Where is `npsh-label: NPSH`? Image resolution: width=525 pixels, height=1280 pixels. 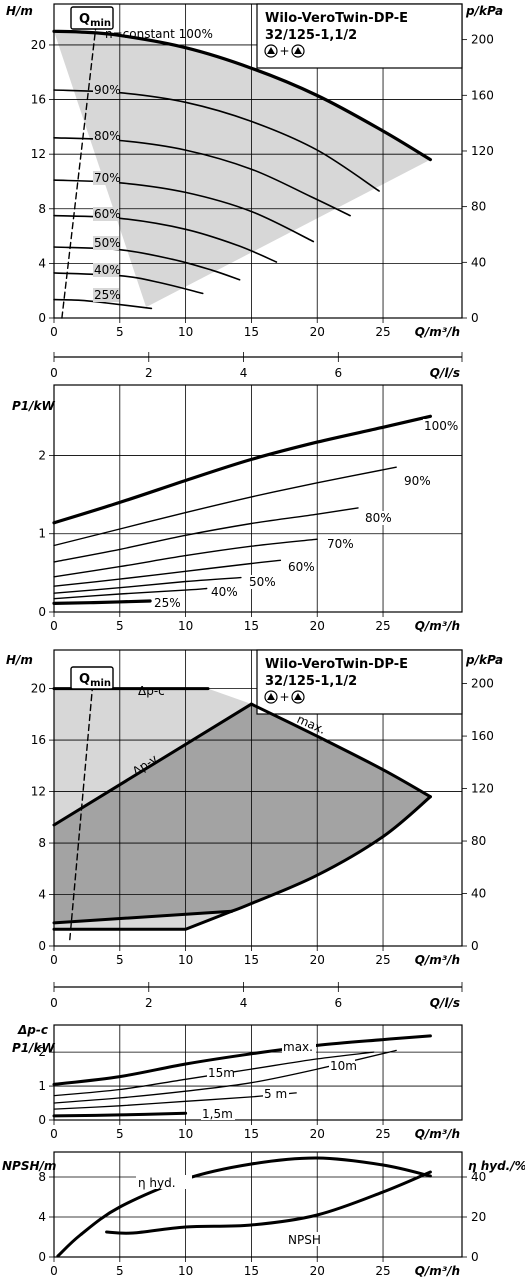
npsh-label: NPSH is located at coordinates (304, 1240).